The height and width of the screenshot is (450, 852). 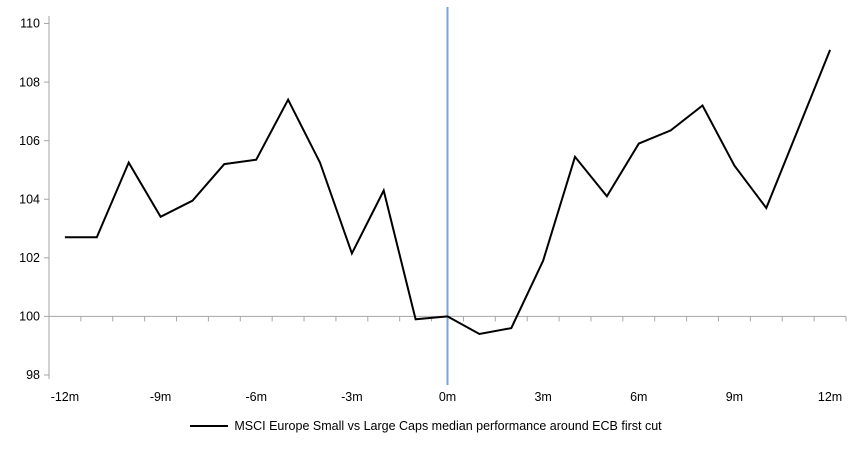 What do you see at coordinates (29, 258) in the screenshot?
I see `y-tick-label: 102` at bounding box center [29, 258].